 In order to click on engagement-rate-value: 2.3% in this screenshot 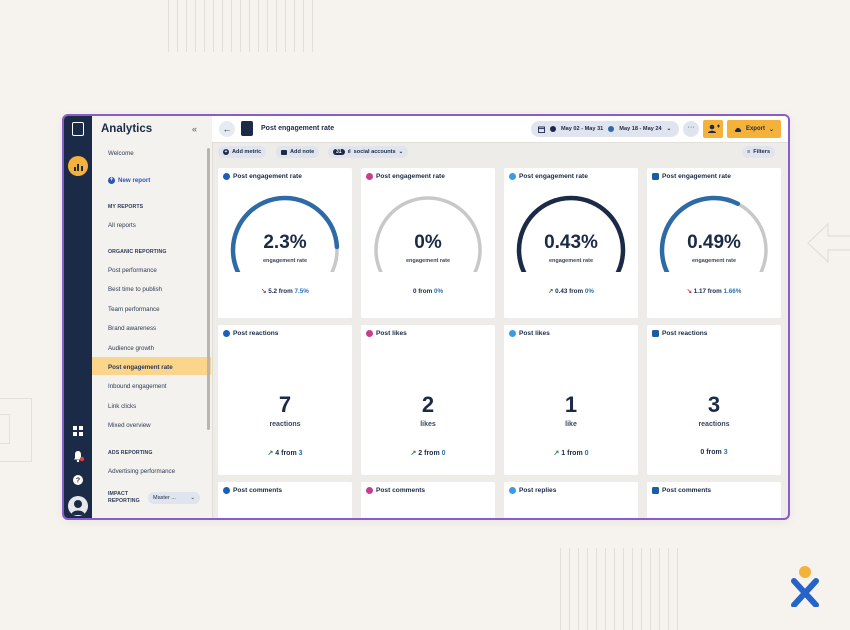, I will do `click(285, 242)`.